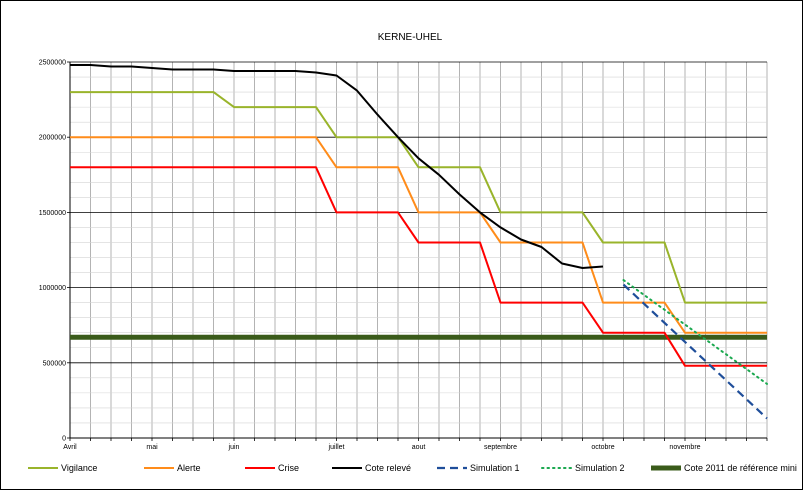 Image resolution: width=803 pixels, height=490 pixels. Describe the element at coordinates (684, 447) in the screenshot. I see `x-tick-label: novembre` at that location.